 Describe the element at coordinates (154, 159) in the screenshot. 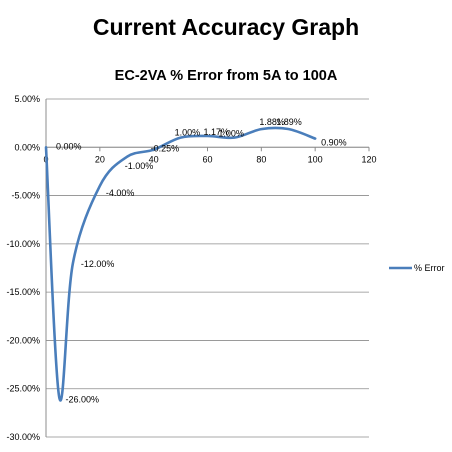

I see `x-tick-label: 40` at that location.